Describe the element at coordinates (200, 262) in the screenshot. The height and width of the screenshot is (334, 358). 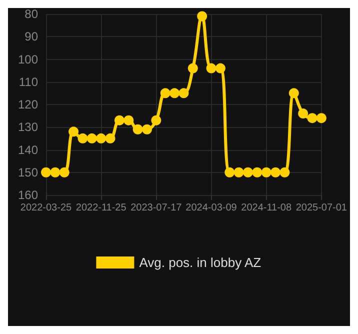
I see `legend-label: Avg. pos. in lobby AZ` at that location.